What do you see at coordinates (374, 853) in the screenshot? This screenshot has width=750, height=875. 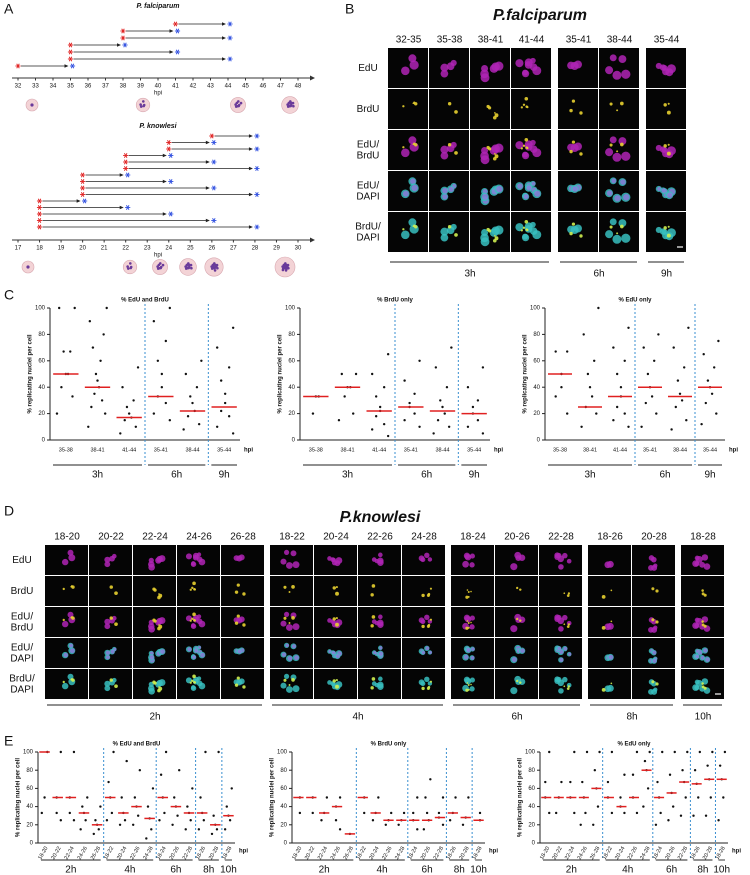 I see `x-tick-label: 20-24` at bounding box center [374, 853].